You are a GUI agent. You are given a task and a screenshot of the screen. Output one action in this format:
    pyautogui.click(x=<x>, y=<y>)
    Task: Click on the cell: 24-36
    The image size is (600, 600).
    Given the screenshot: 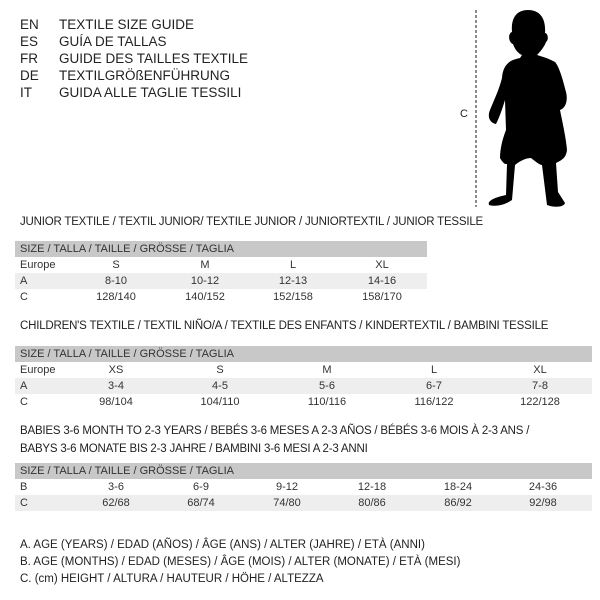 What is the action you would take?
    pyautogui.click(x=543, y=487)
    